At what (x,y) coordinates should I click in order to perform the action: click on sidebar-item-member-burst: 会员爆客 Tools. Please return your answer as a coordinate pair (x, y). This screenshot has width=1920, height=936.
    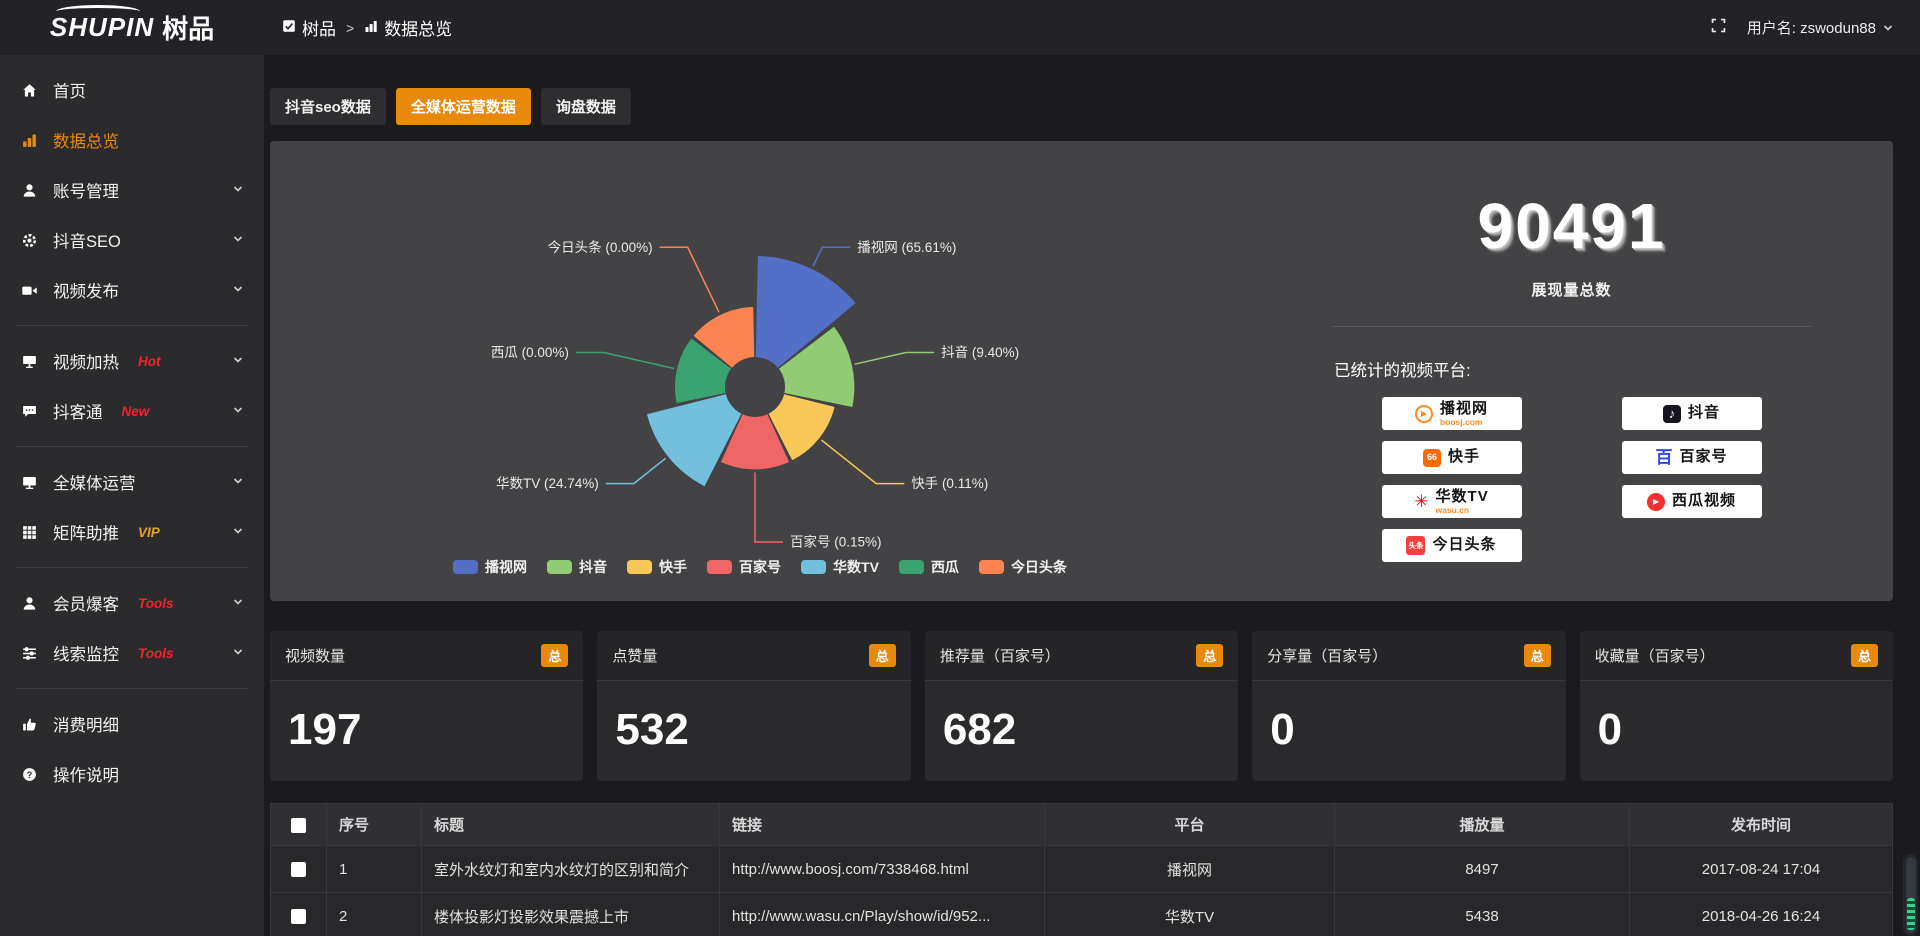
    Looking at the image, I should click on (132, 603).